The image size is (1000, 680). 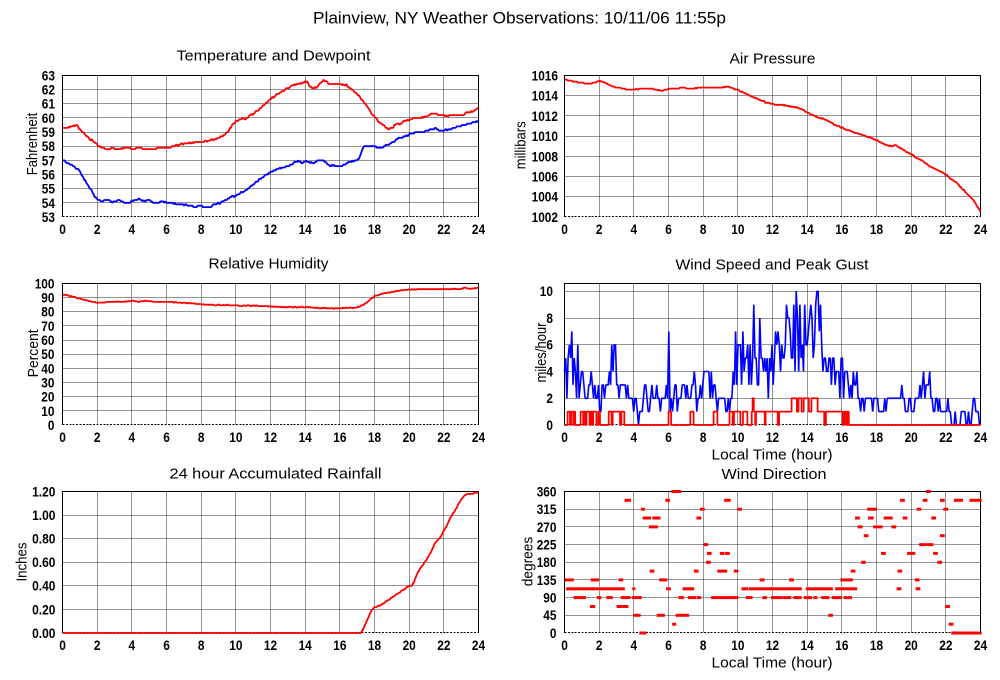 I want to click on svg-text: miles/hour, so click(x=542, y=352).